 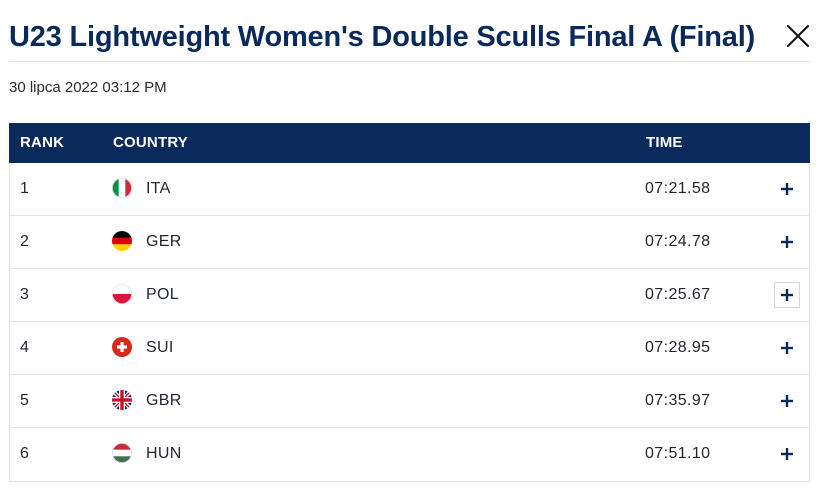 What do you see at coordinates (162, 294) in the screenshot?
I see `country-code: POL` at bounding box center [162, 294].